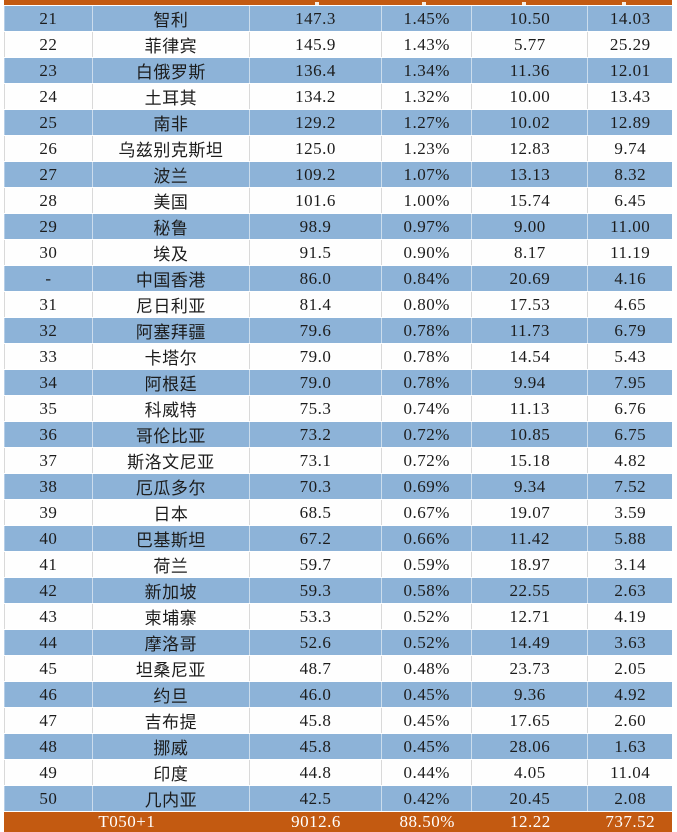 The width and height of the screenshot is (677, 832). I want to click on rank-cell: 33, so click(48, 356).